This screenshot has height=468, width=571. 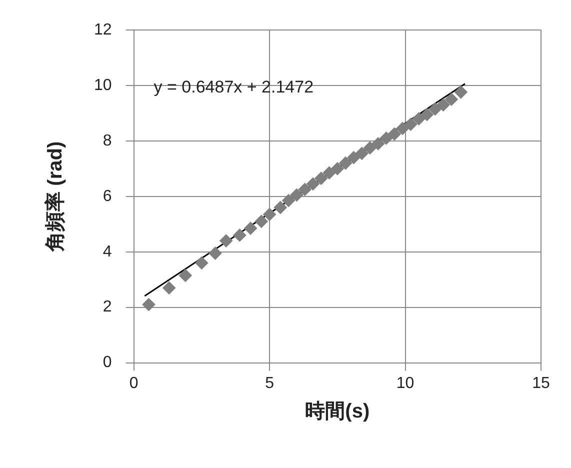 I want to click on y-tick-label: 12, so click(x=103, y=29).